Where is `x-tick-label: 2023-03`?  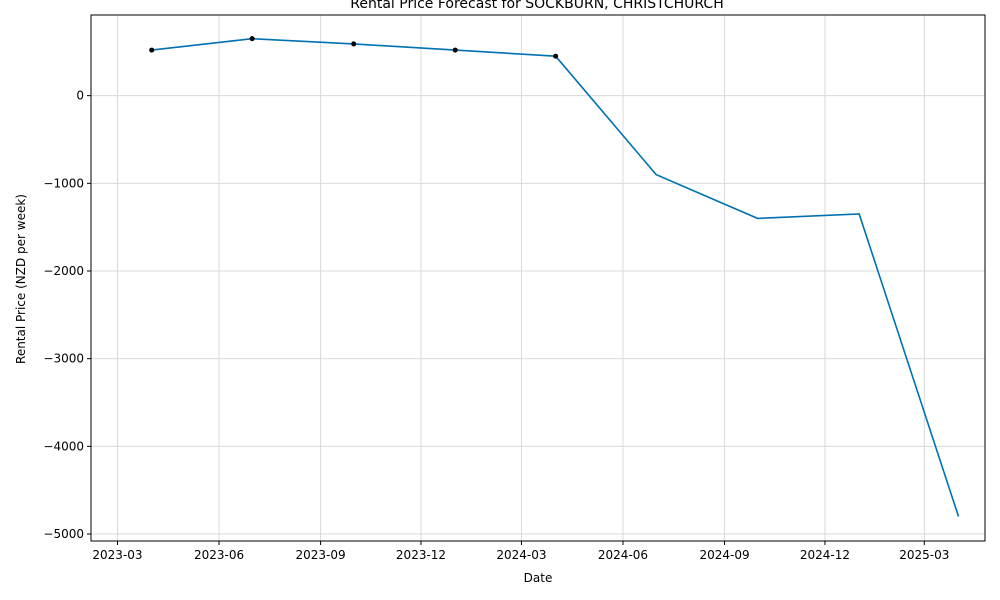 x-tick-label: 2023-03 is located at coordinates (117, 555).